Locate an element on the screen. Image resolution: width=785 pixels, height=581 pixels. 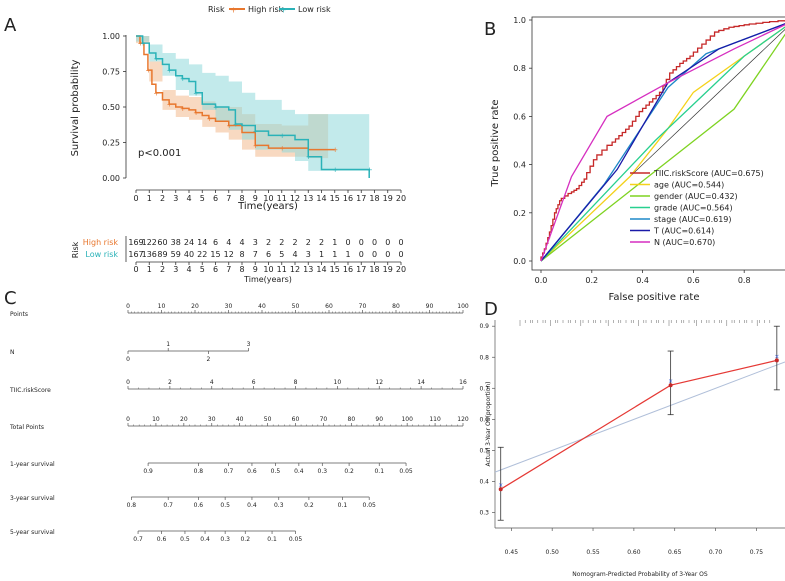
km-legend-low-plus: + is located at coordinates (283, 10).